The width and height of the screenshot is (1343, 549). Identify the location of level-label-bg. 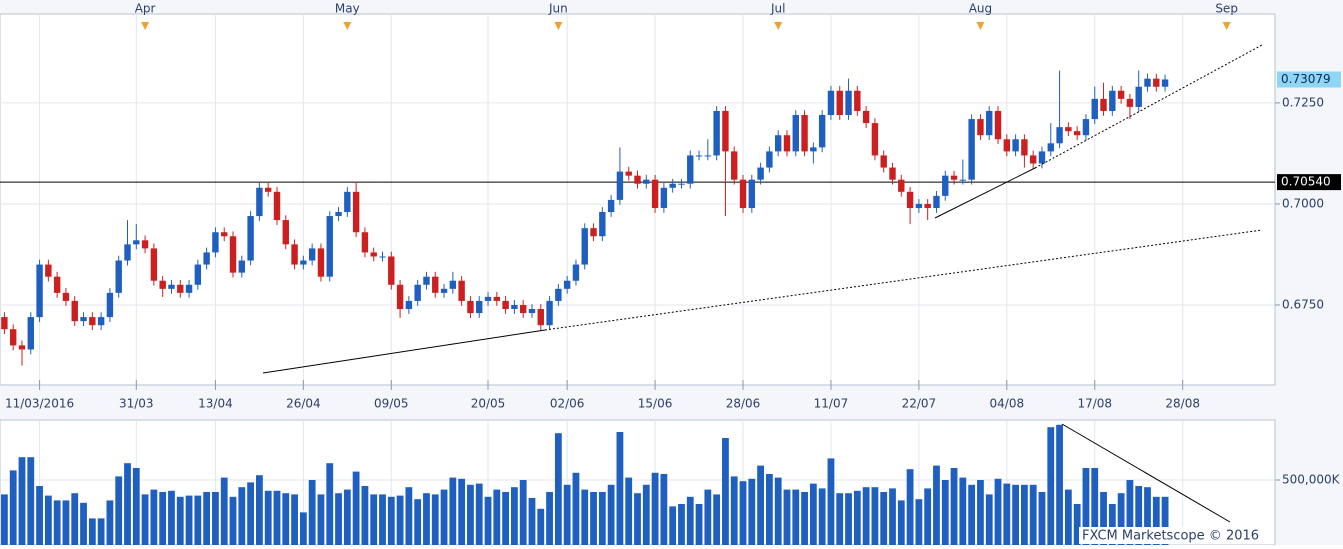
(1309, 182).